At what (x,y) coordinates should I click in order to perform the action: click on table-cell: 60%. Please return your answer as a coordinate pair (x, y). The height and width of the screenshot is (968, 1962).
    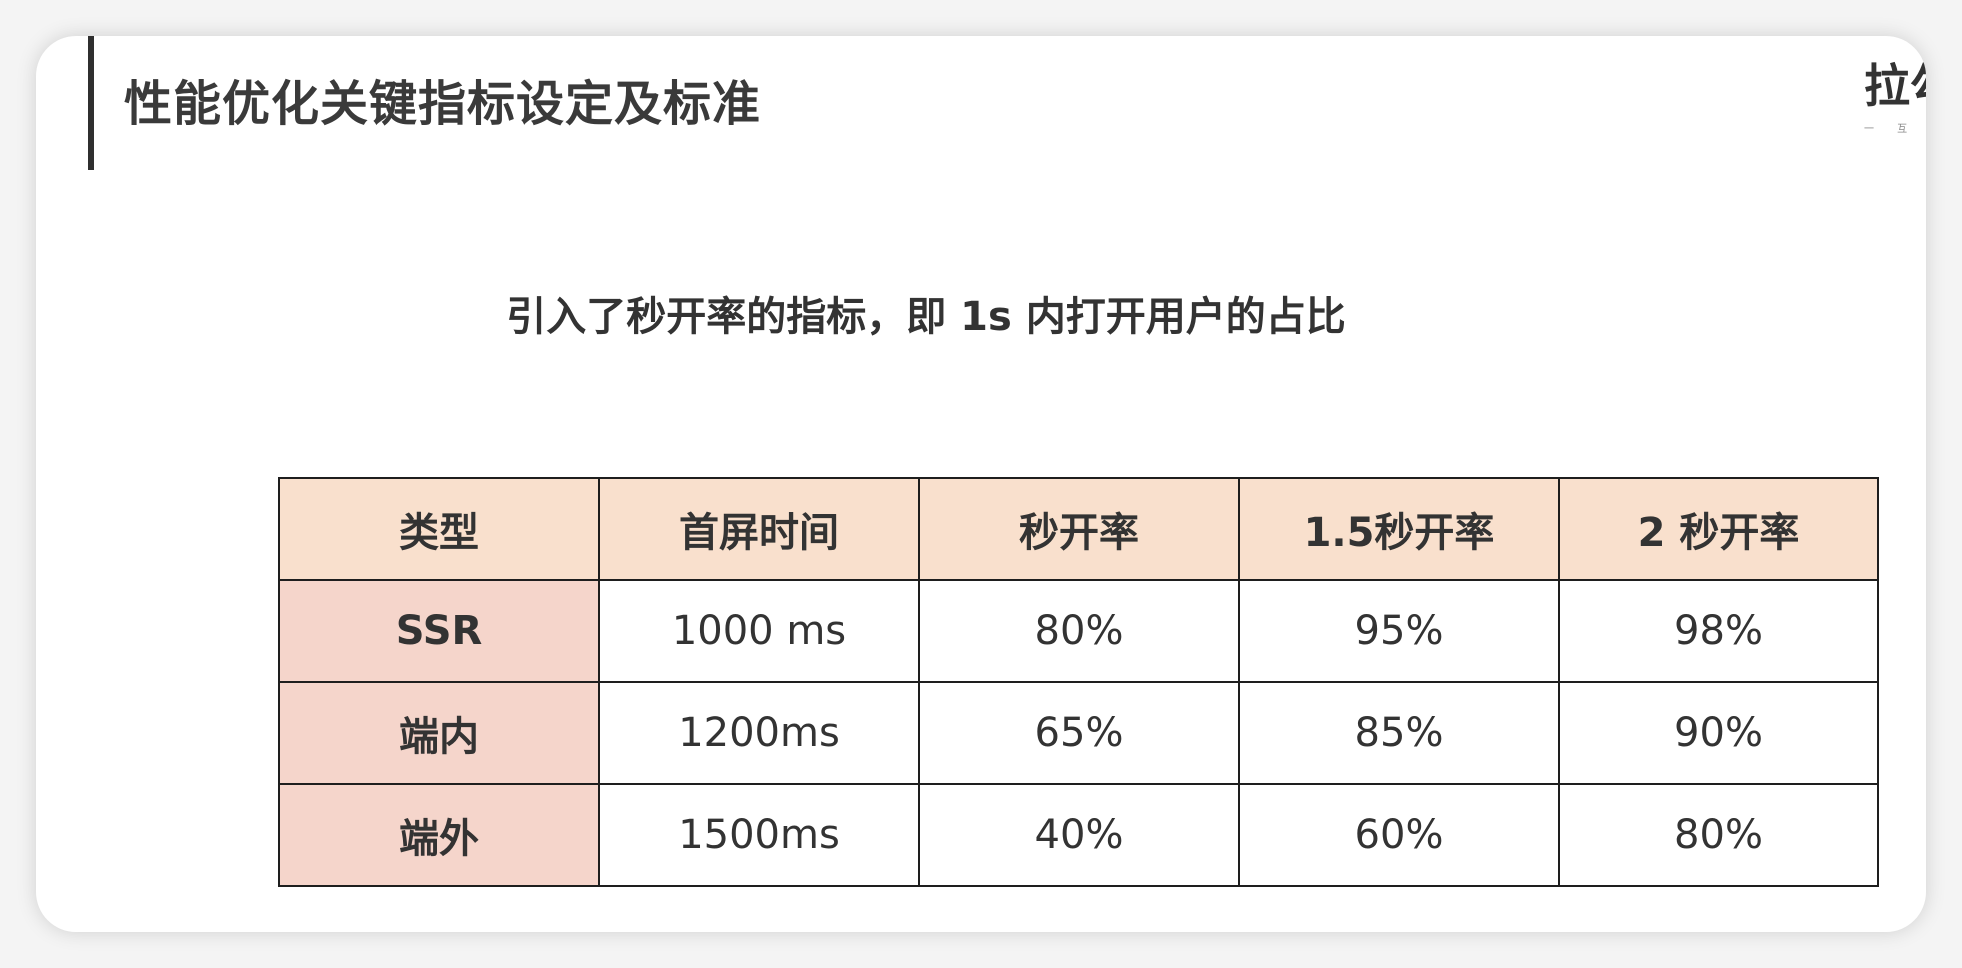
    Looking at the image, I should click on (1399, 835).